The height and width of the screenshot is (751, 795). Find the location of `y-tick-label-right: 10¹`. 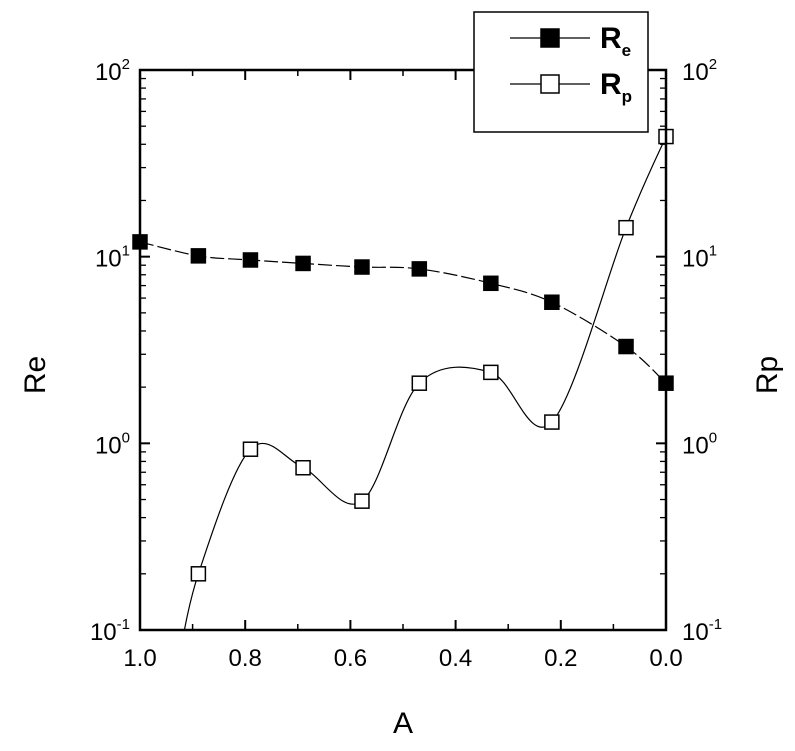

y-tick-label-right: 10¹ is located at coordinates (699, 258).